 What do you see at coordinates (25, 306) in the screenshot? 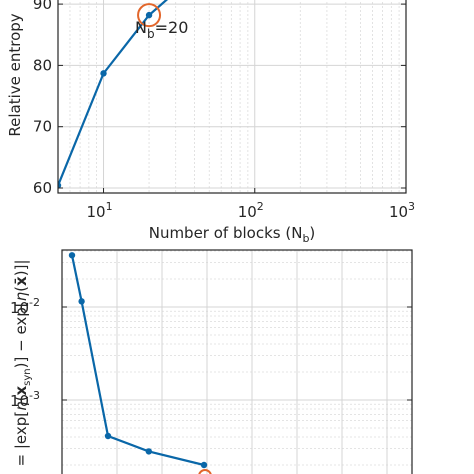
I see `bottom-y-tick-label: 10⁻²` at bounding box center [25, 306].